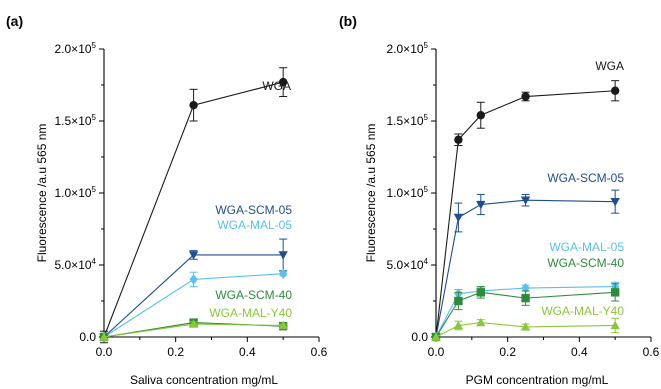  I want to click on panel-label: (a), so click(14, 21).